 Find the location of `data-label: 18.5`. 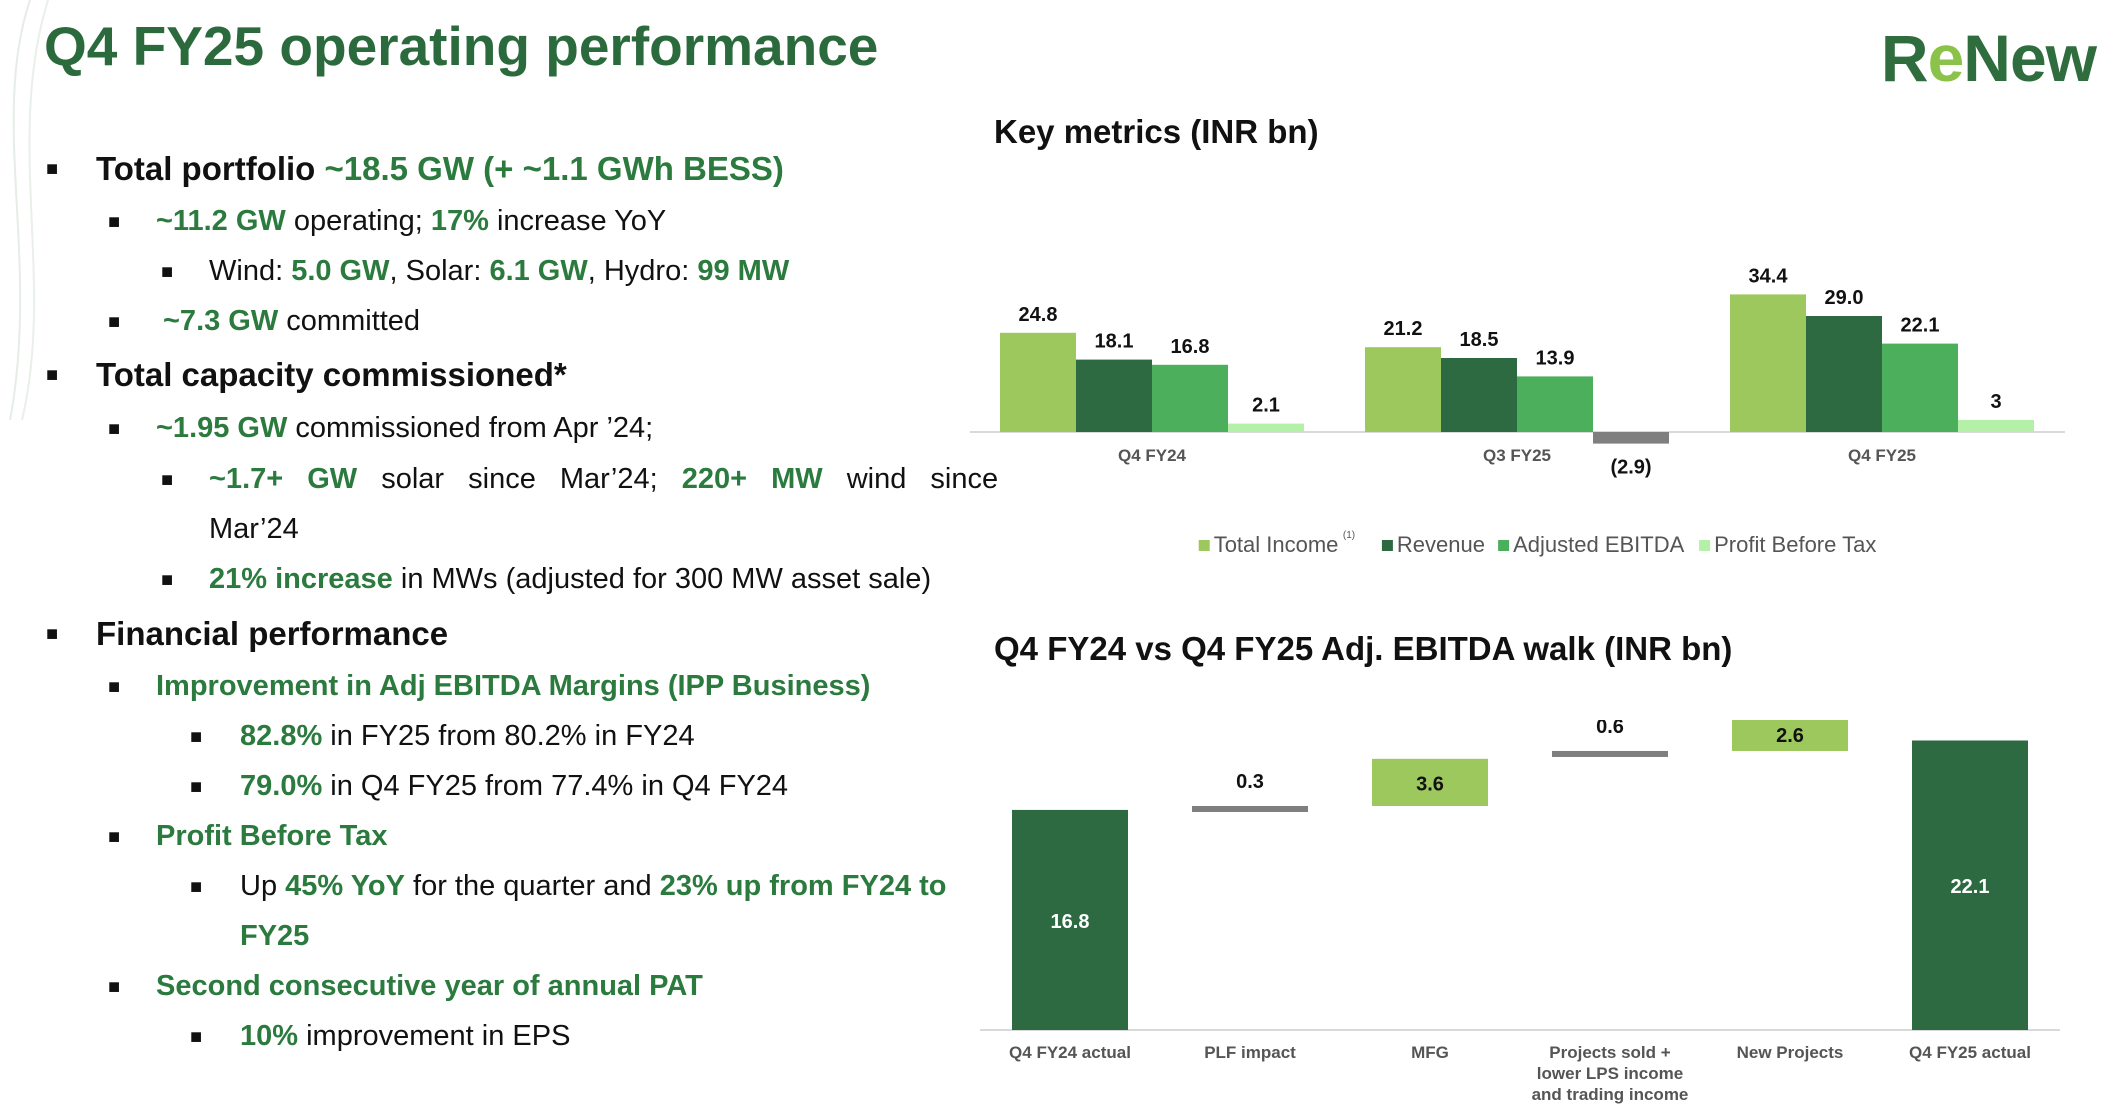

data-label: 18.5 is located at coordinates (1479, 340).